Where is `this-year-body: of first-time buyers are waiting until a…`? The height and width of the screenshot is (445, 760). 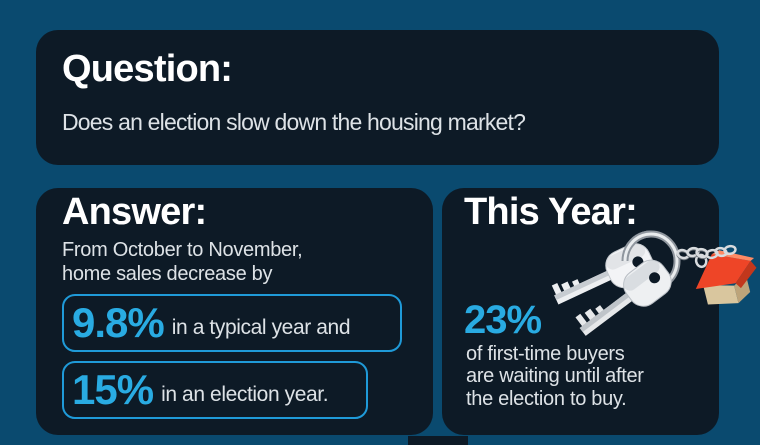 this-year-body: of first-time buyers are waiting until a… is located at coordinates (555, 376).